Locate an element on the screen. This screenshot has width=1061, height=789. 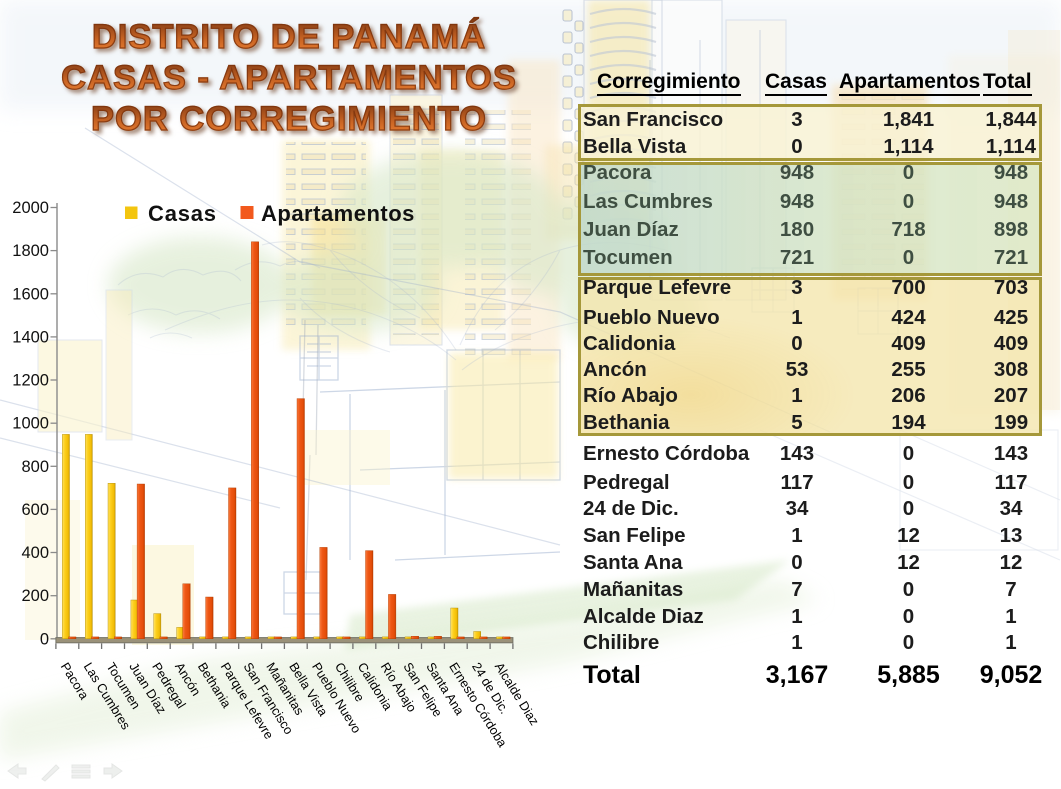
svg-text: Apartamentos is located at coordinates (338, 213).